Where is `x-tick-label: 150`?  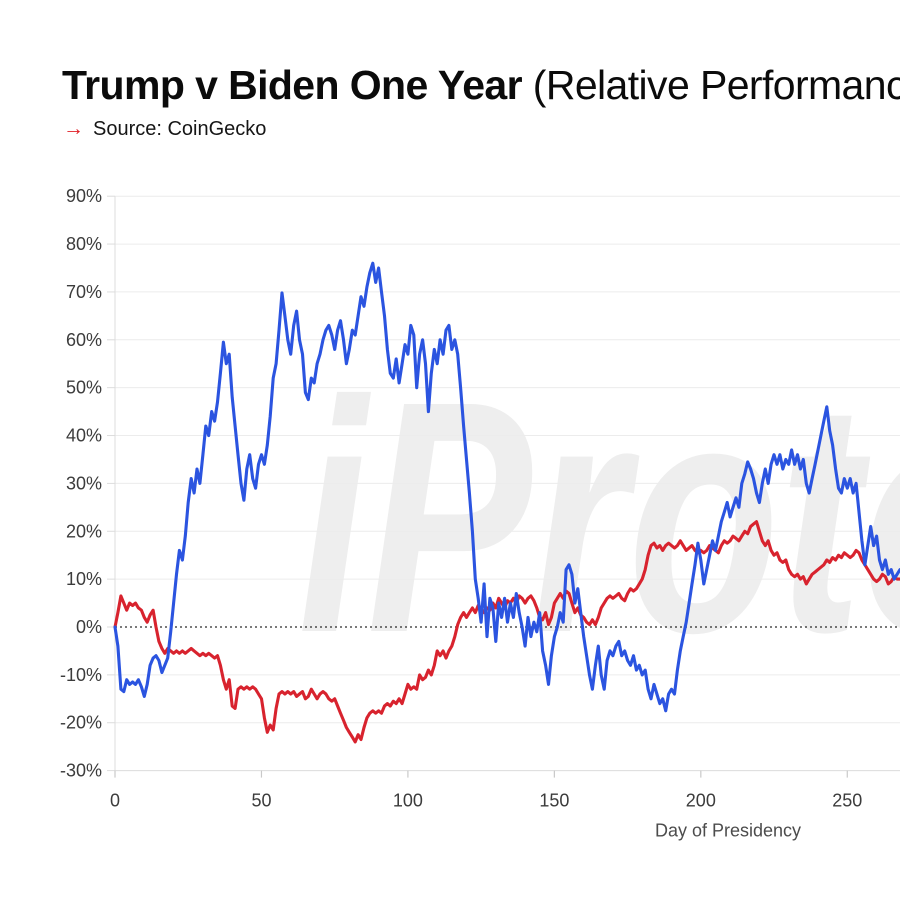 x-tick-label: 150 is located at coordinates (554, 801).